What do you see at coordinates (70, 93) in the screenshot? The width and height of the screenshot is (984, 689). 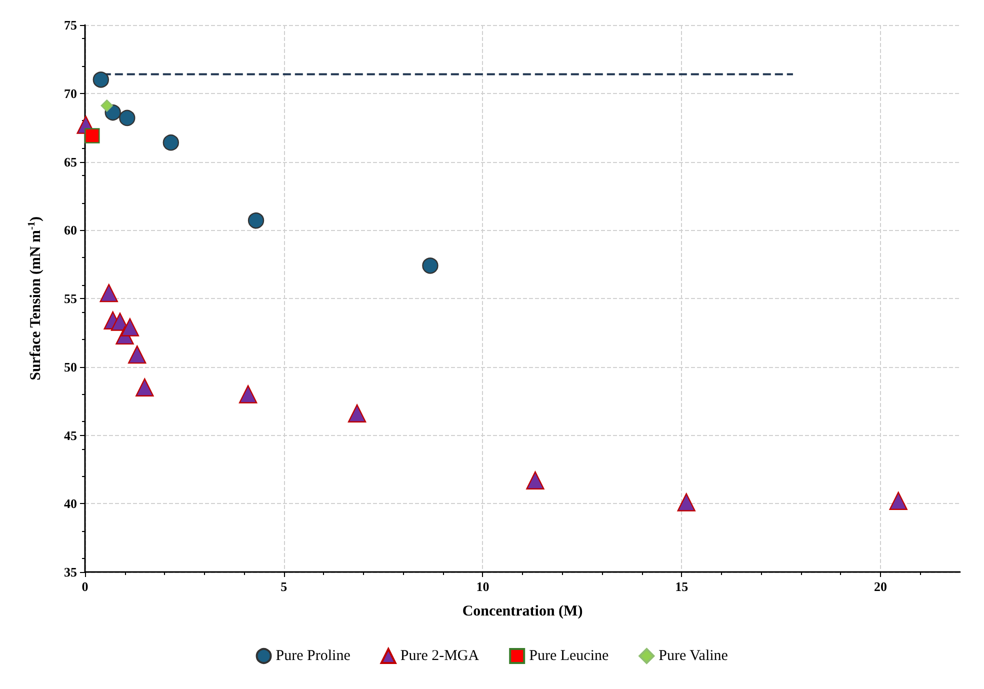 I see `y-tick-label: 70` at bounding box center [70, 93].